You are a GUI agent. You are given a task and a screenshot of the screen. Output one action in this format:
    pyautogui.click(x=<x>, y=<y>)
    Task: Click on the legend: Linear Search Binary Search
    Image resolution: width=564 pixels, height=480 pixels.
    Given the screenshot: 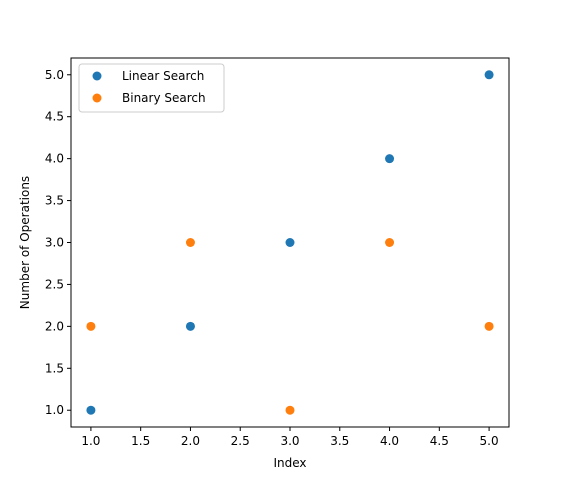 What is the action you would take?
    pyautogui.click(x=151, y=88)
    